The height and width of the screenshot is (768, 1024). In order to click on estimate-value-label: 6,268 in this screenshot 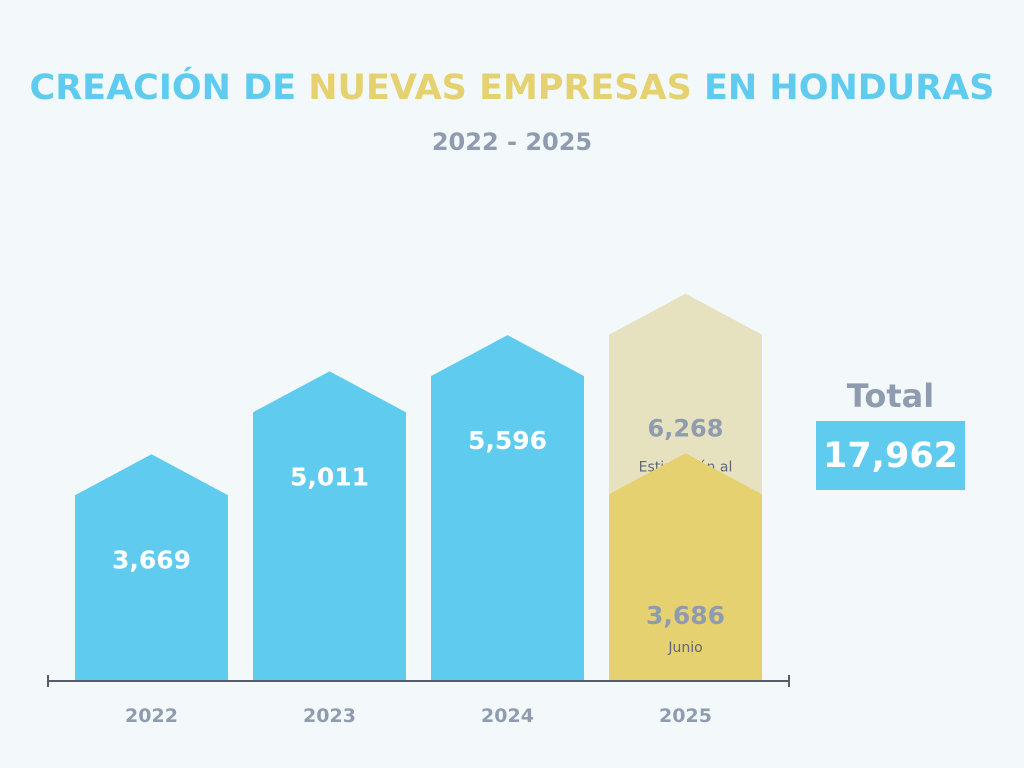, I will do `click(686, 429)`.